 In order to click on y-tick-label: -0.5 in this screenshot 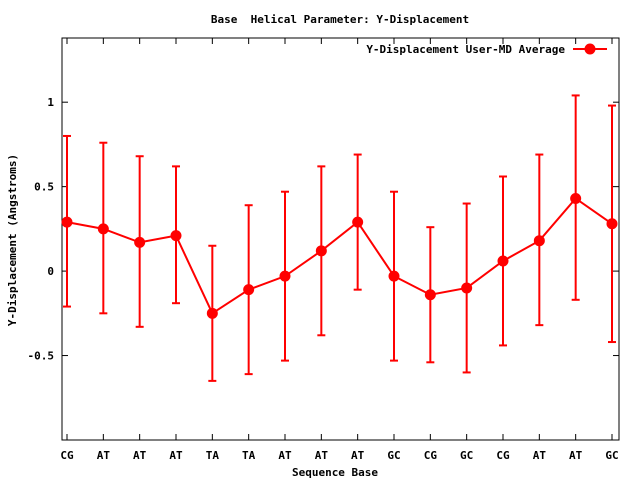, I will do `click(41, 356)`.